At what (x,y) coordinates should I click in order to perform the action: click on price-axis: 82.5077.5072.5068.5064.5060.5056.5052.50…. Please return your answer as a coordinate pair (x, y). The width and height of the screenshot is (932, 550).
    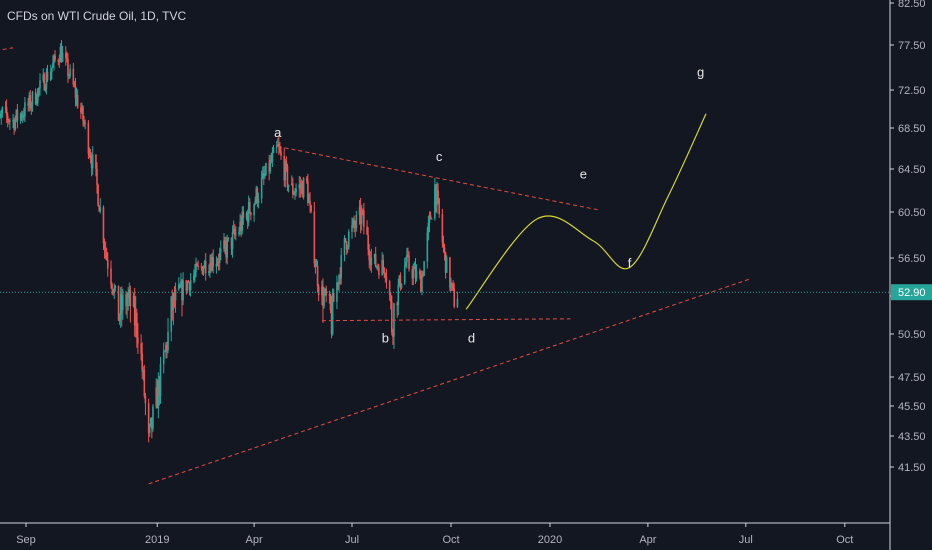
    Looking at the image, I should click on (910, 275).